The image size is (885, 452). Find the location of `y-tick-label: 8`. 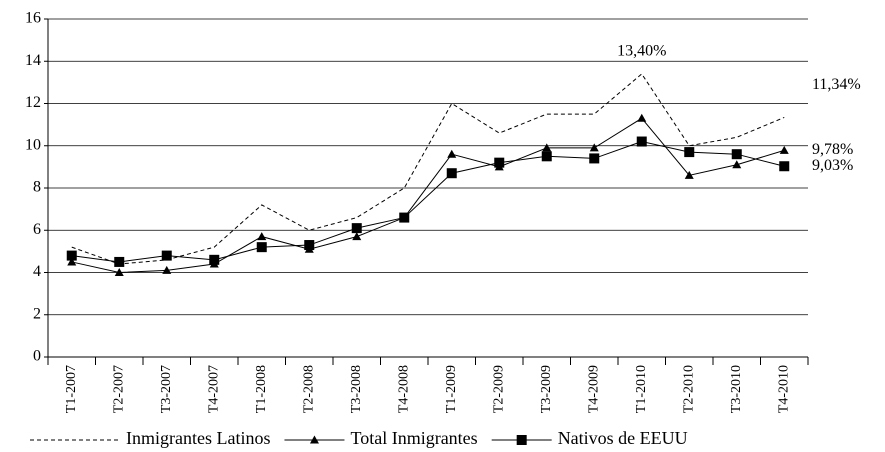

y-tick-label: 8 is located at coordinates (37, 187).